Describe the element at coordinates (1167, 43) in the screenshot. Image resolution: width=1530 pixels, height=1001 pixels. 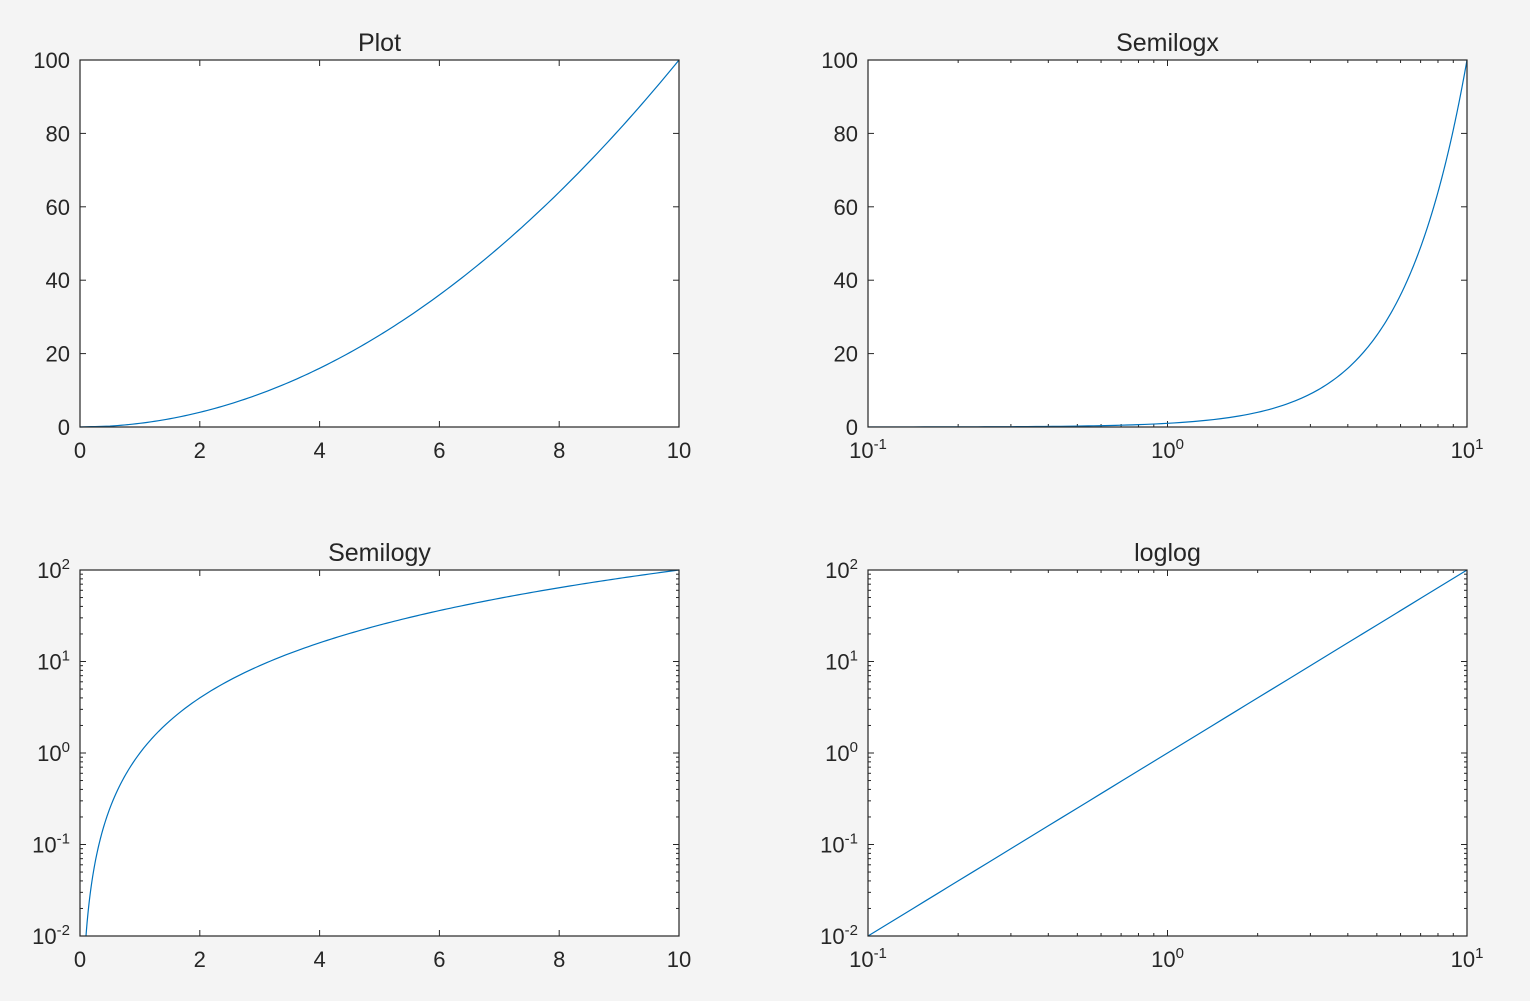
I see `axes-title: Semilogx` at that location.